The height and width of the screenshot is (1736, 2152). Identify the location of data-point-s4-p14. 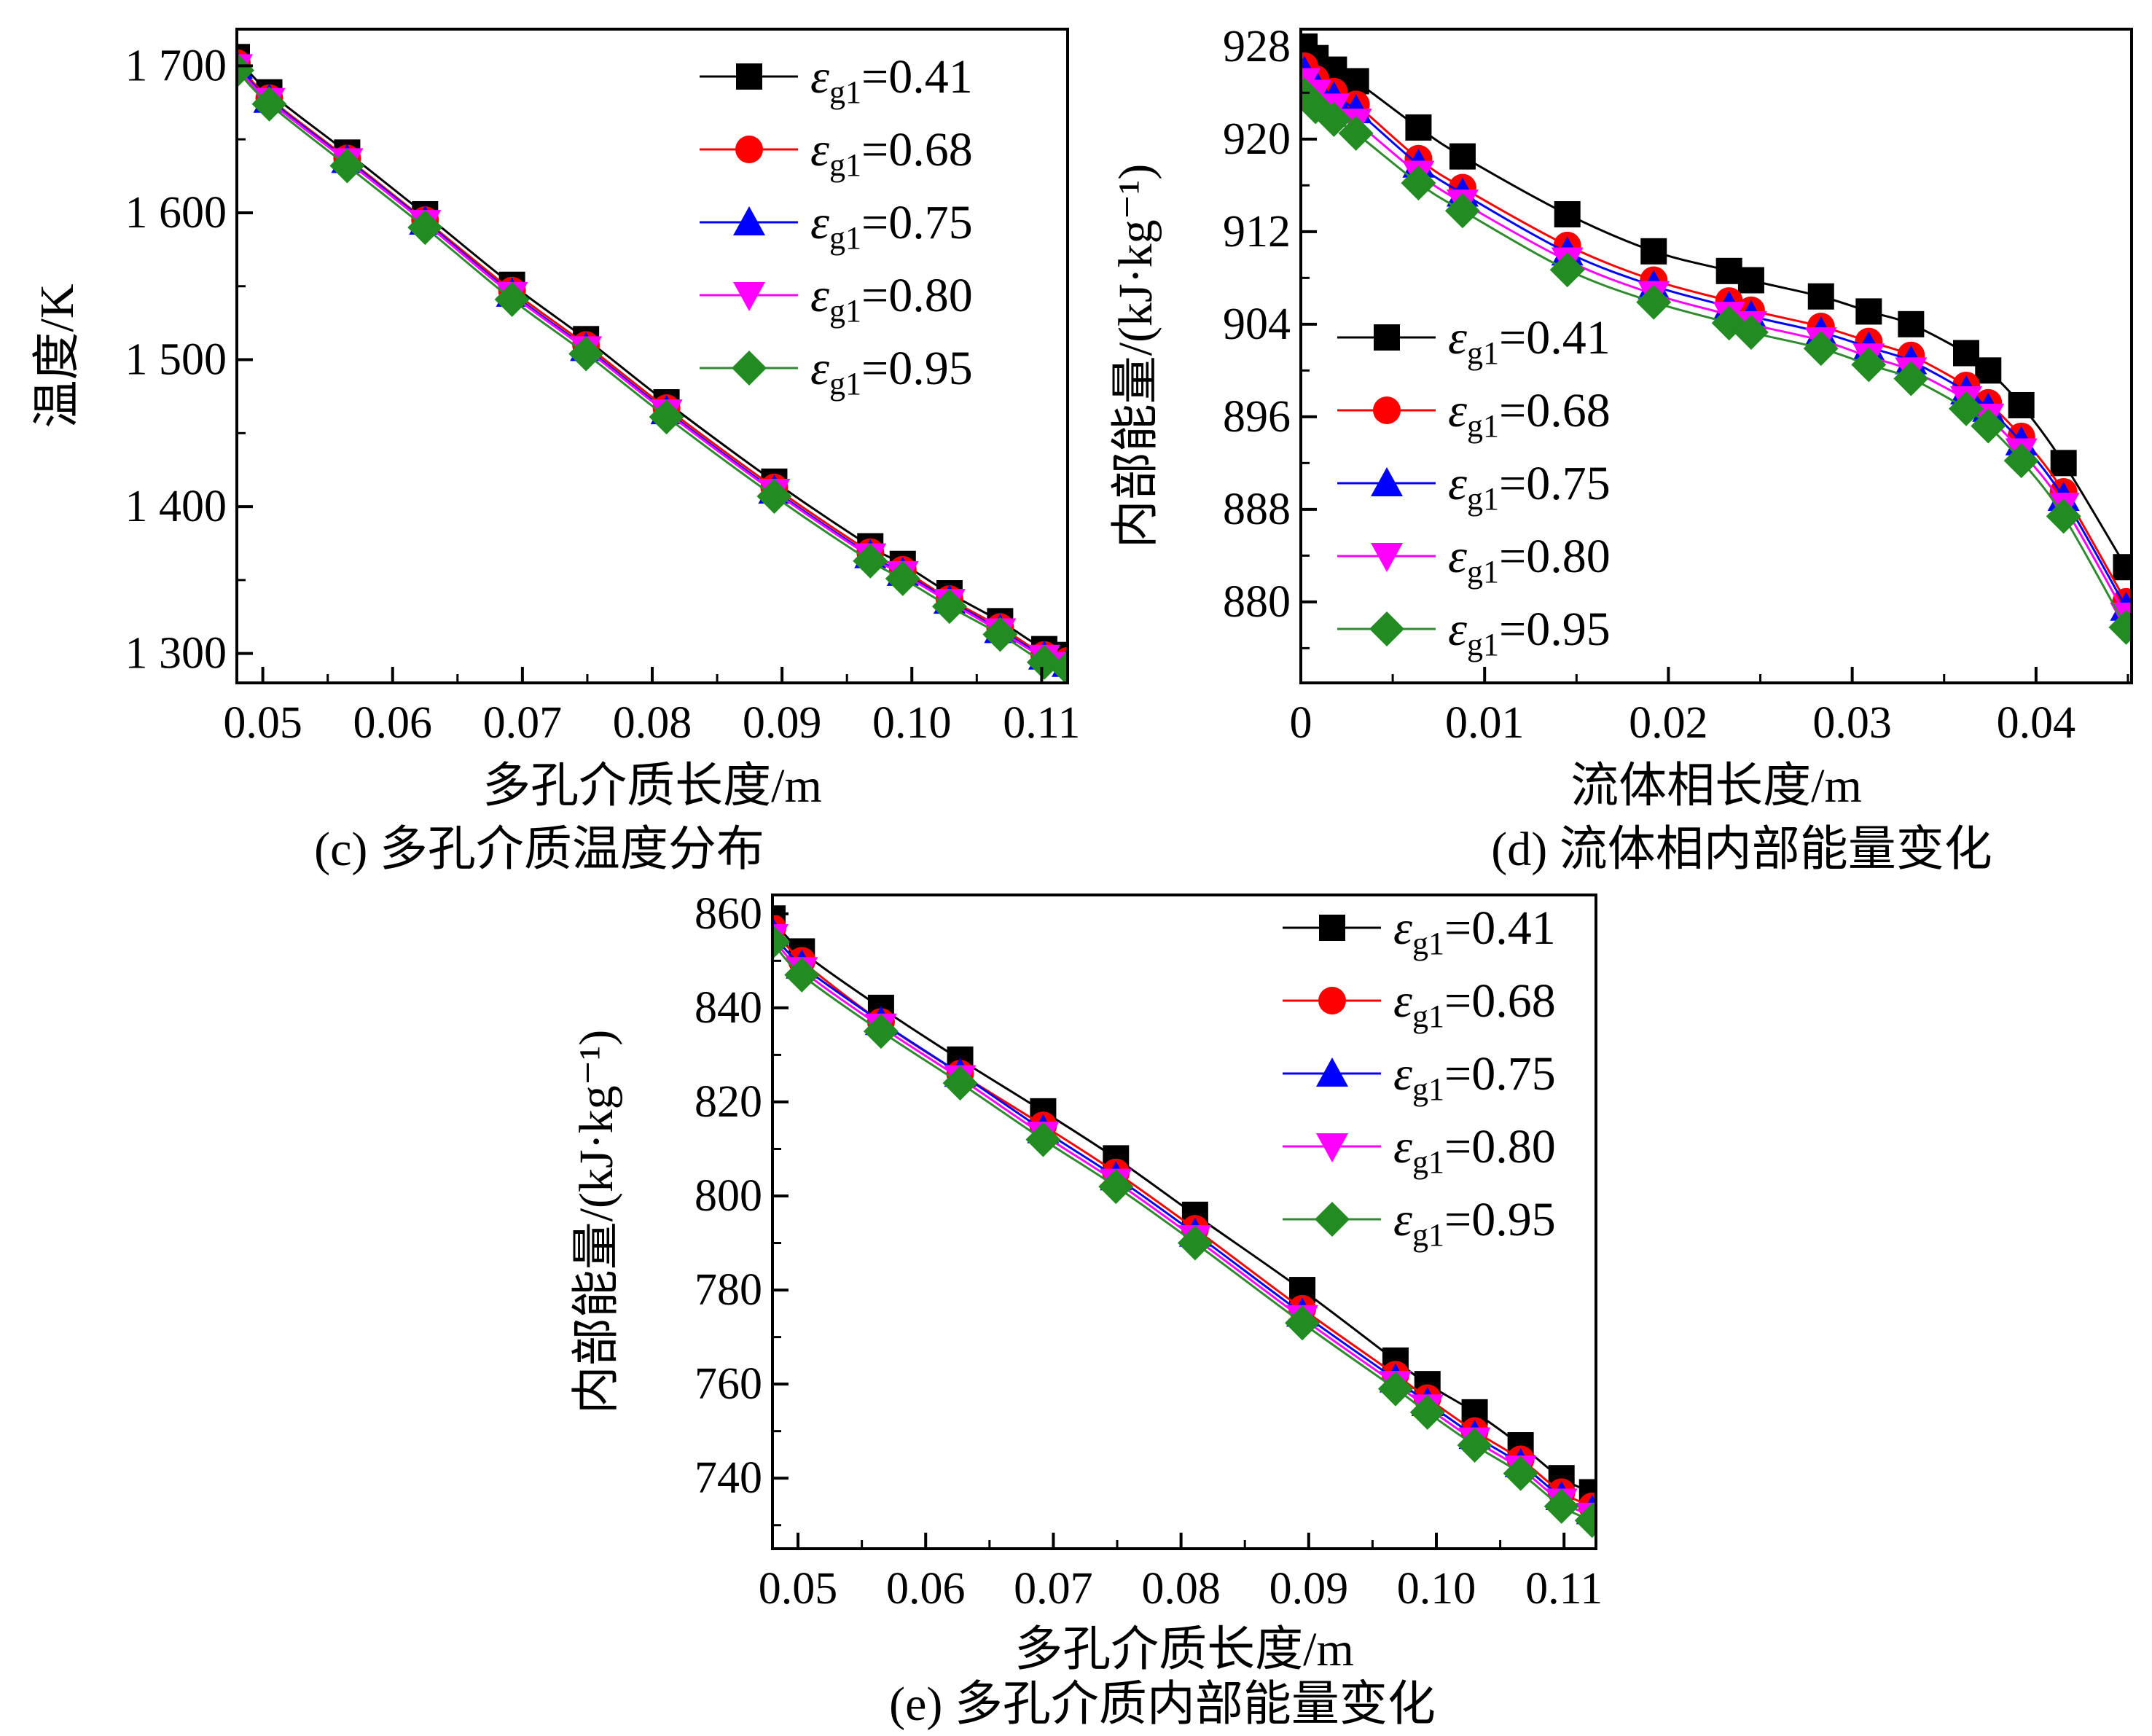
(1989, 426).